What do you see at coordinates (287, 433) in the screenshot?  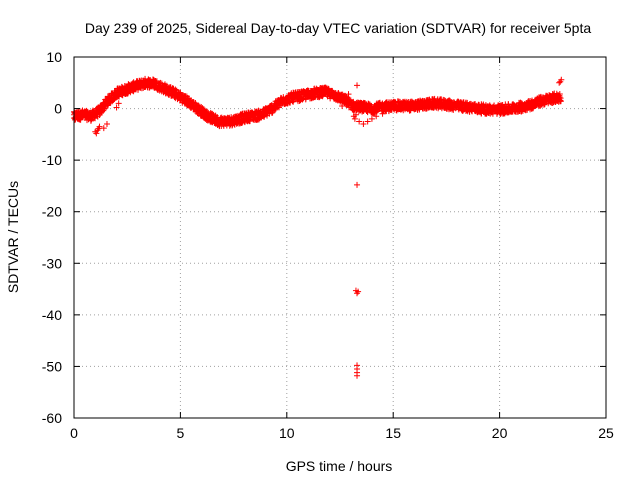 I see `x-tick-label: 10` at bounding box center [287, 433].